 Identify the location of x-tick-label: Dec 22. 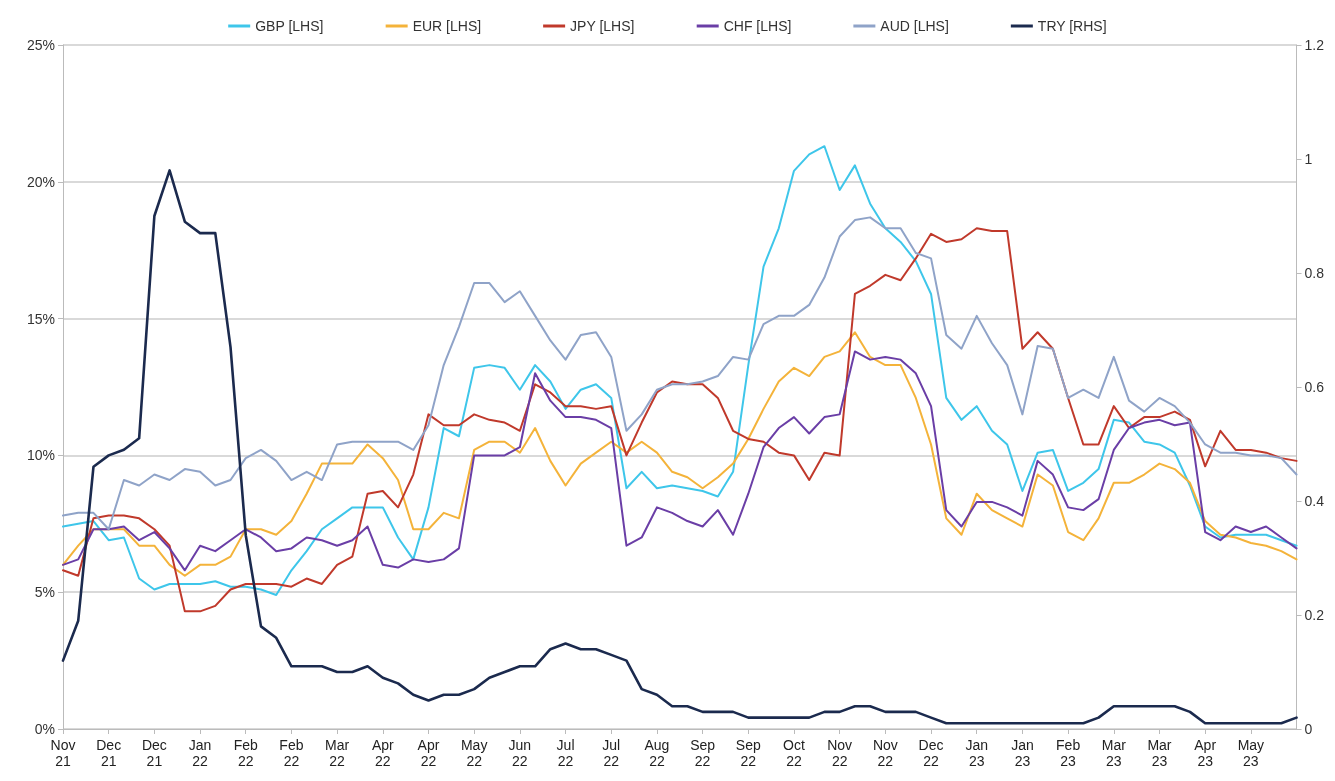
(931, 753).